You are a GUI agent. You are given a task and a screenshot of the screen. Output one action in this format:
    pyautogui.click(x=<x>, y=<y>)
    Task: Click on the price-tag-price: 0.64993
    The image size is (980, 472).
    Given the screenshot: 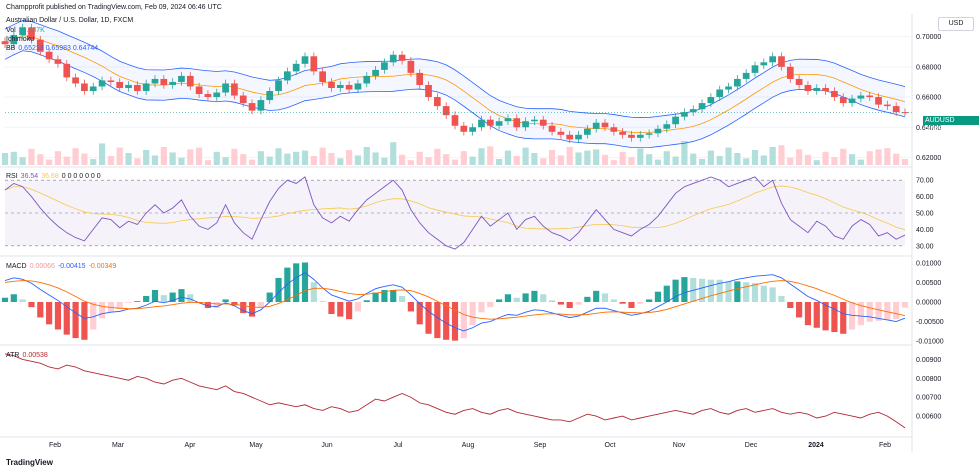 What is the action you would take?
    pyautogui.click(x=938, y=129)
    